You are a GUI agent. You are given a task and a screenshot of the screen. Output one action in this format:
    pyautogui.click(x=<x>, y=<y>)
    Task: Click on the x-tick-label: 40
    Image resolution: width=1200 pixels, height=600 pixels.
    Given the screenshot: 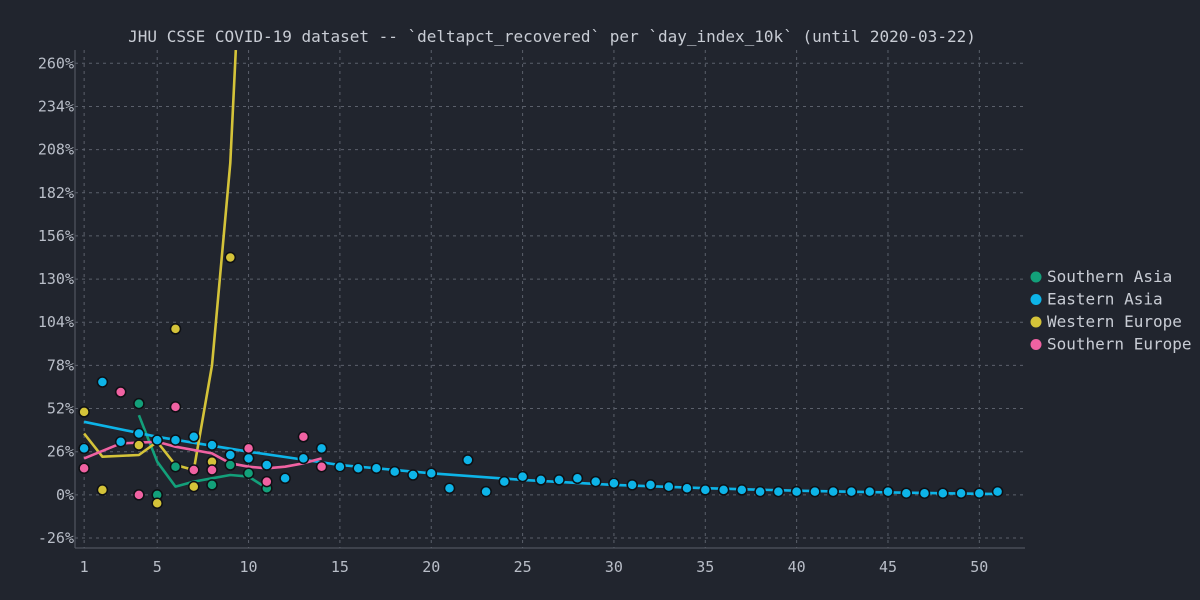 What is the action you would take?
    pyautogui.click(x=797, y=567)
    